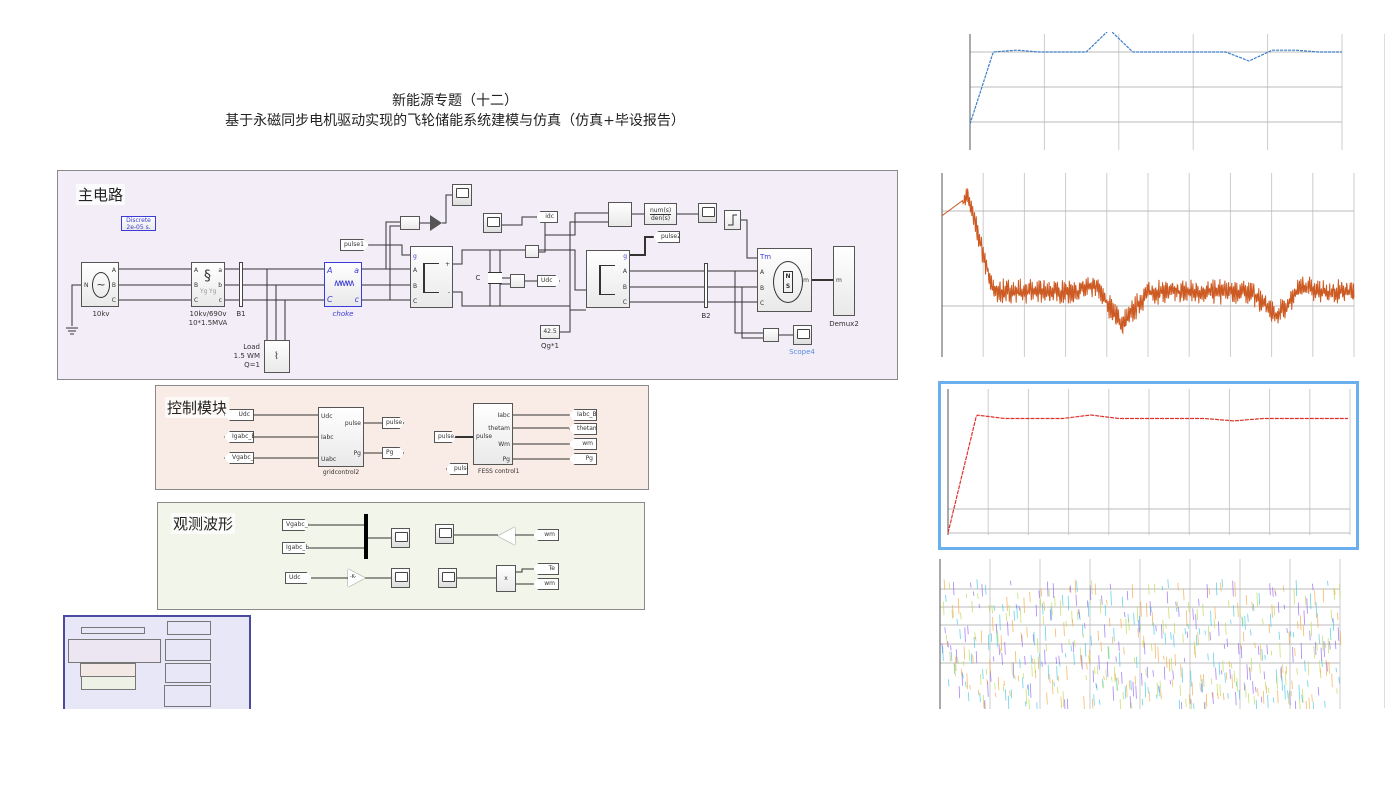  Describe the element at coordinates (447, 578) in the screenshot. I see `power-scope` at that location.